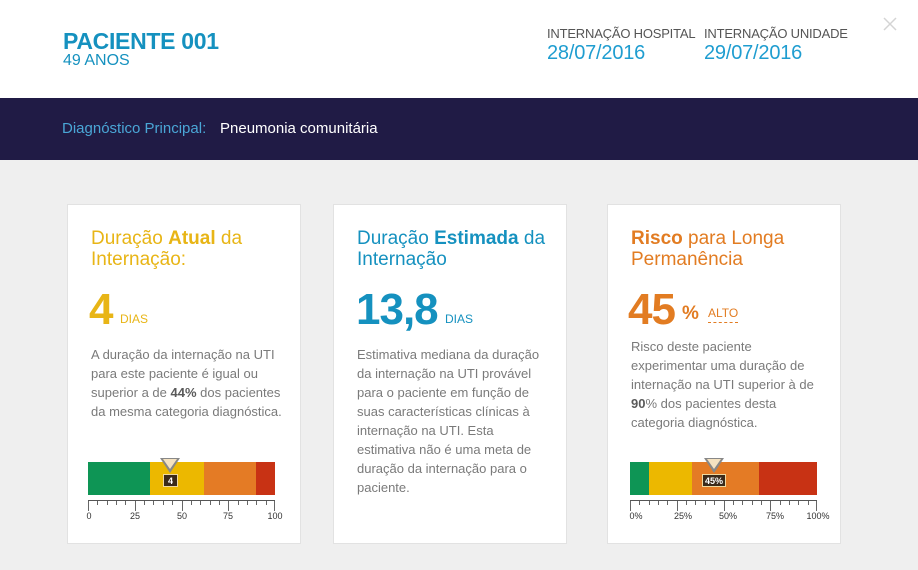  Describe the element at coordinates (299, 128) in the screenshot. I see `diagnosis-value: Pneumonia comunitária` at that location.